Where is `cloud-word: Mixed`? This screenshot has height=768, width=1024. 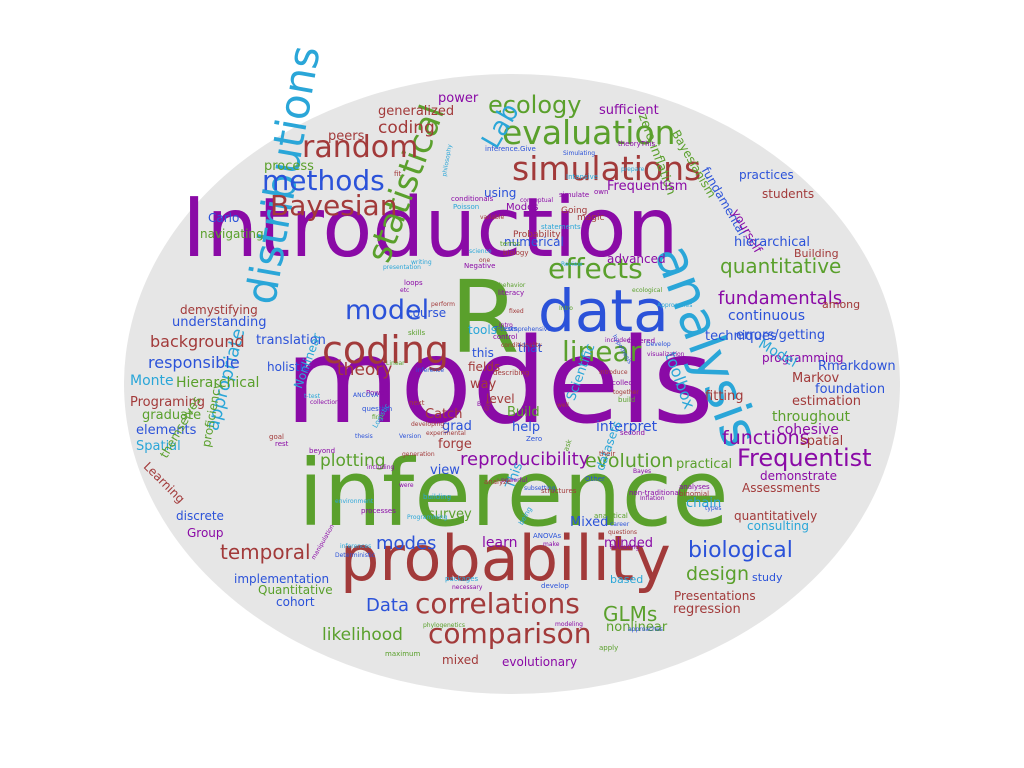
cloud-word: Mixed is located at coordinates (589, 522).